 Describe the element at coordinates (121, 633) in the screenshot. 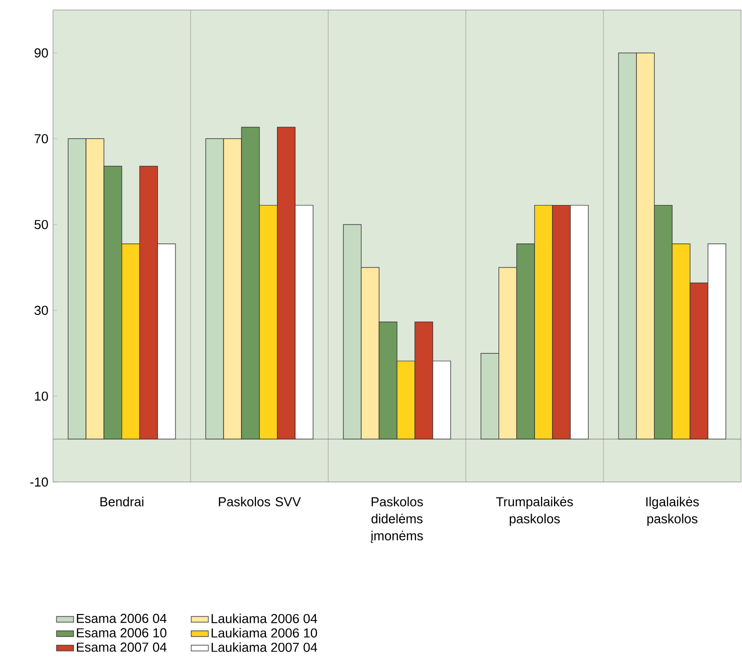

I see `legend-label: Esama 2006 10` at that location.